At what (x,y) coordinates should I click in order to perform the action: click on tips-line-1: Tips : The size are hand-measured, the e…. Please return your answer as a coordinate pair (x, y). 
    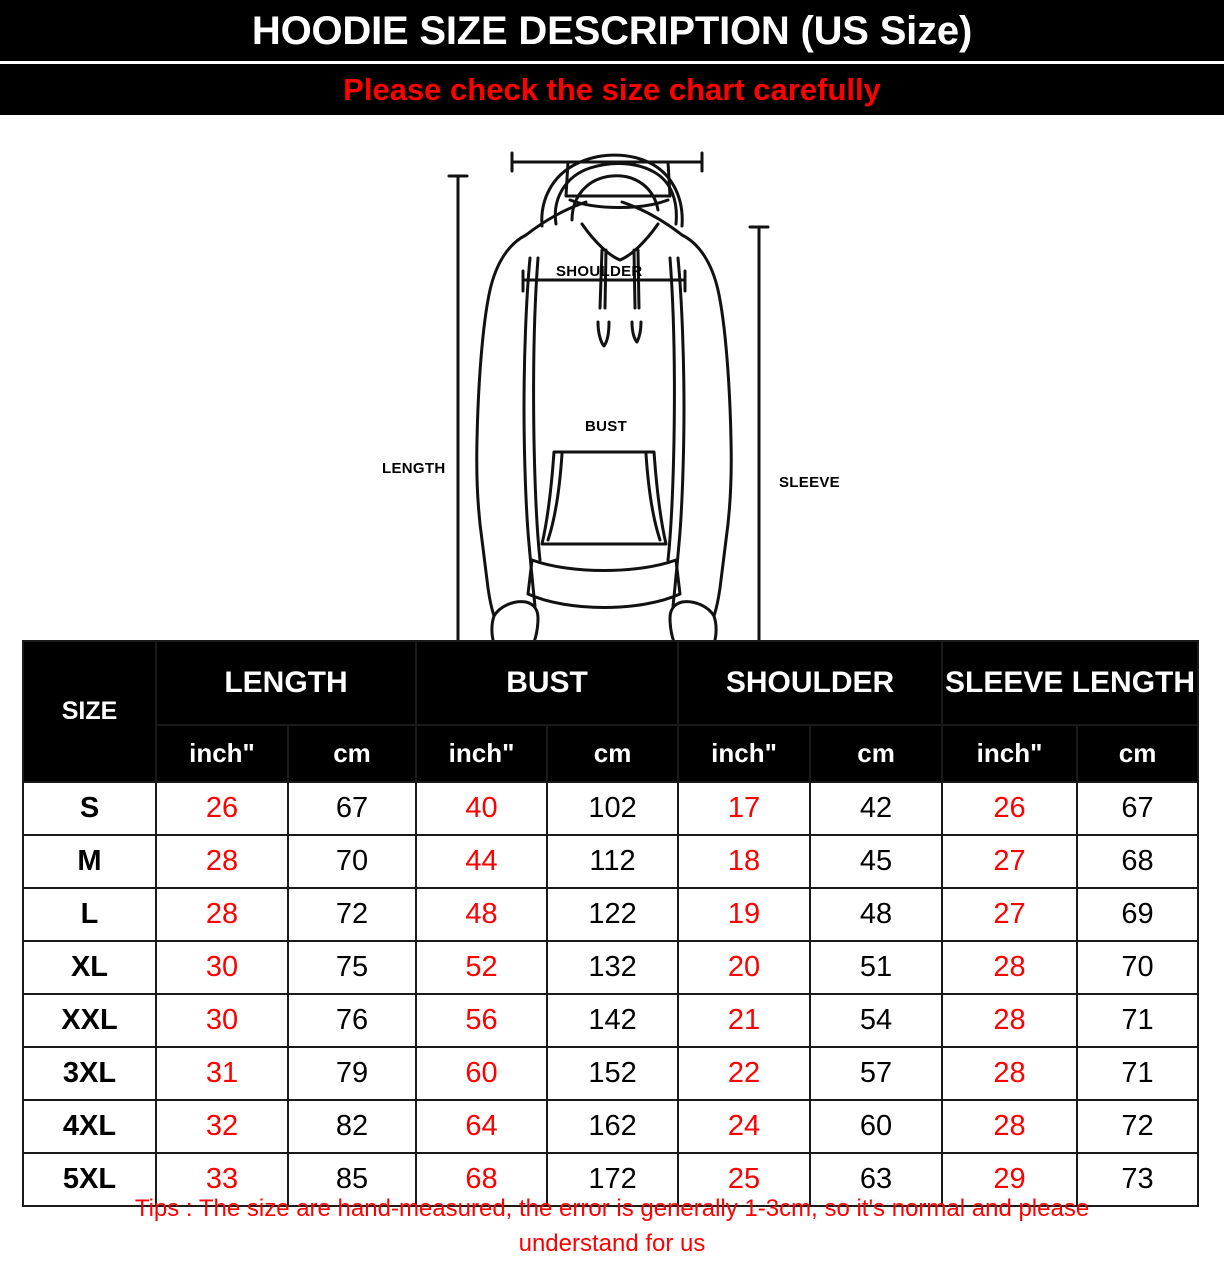
    Looking at the image, I should click on (612, 1208).